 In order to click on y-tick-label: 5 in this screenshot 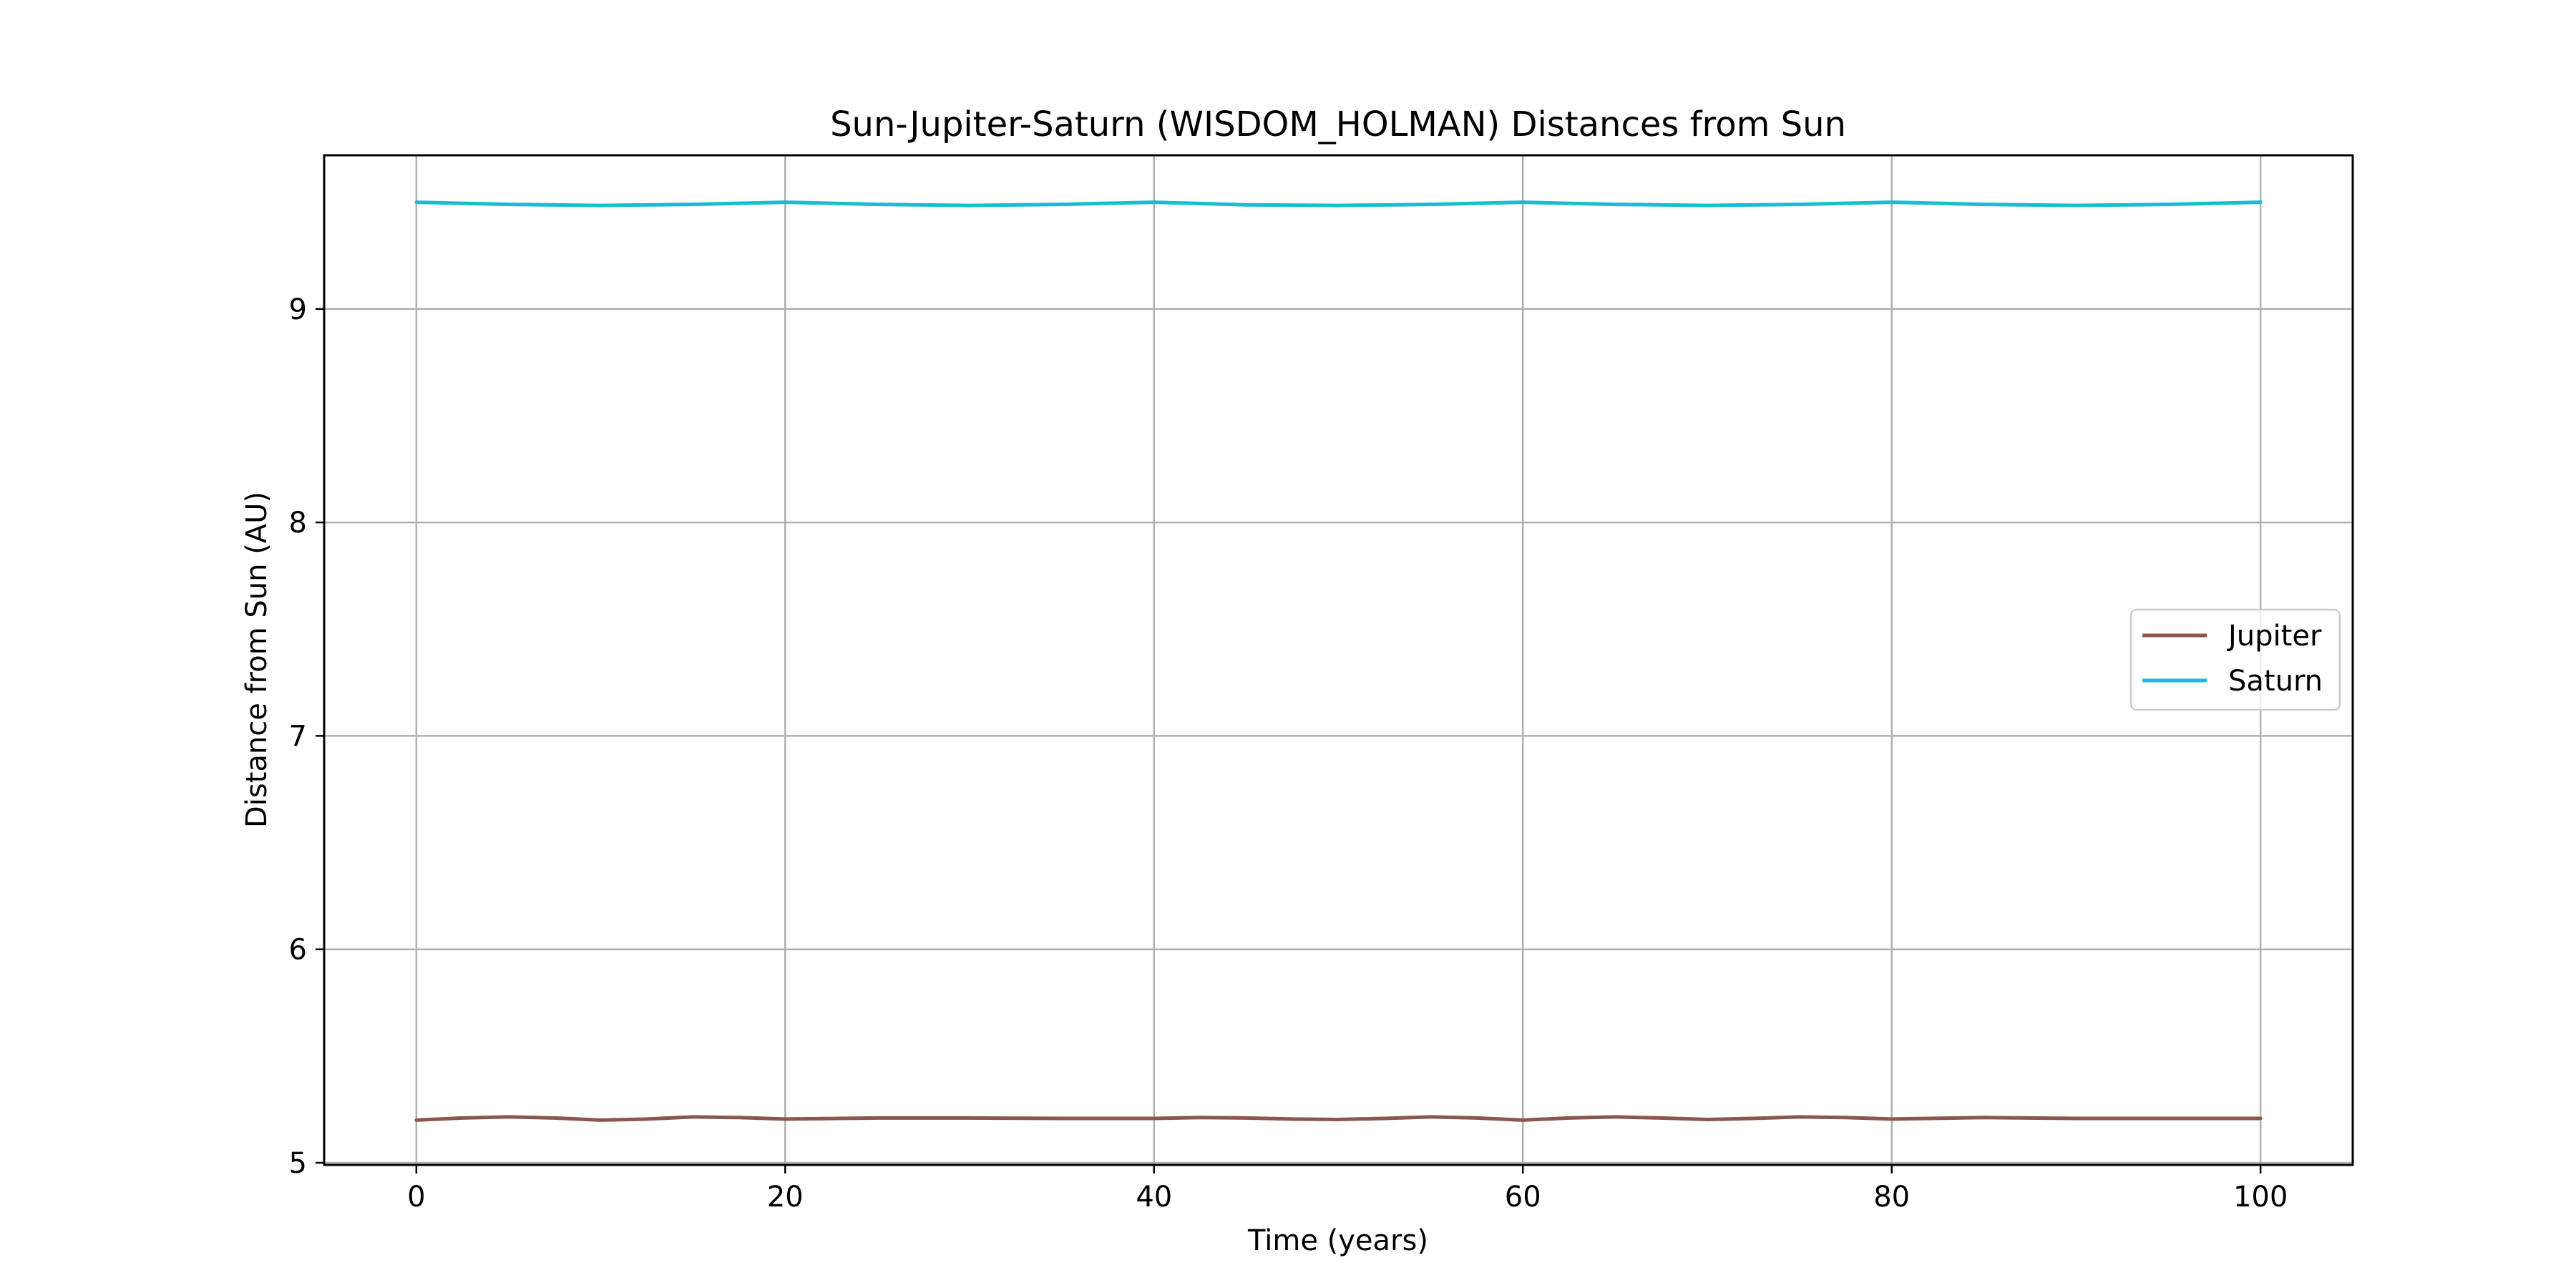, I will do `click(298, 1163)`.